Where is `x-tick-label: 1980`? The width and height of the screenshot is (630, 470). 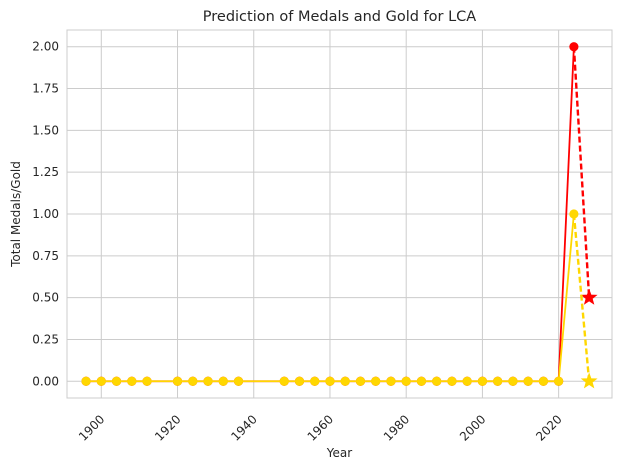
x-tick-label: 1980 is located at coordinates (396, 427).